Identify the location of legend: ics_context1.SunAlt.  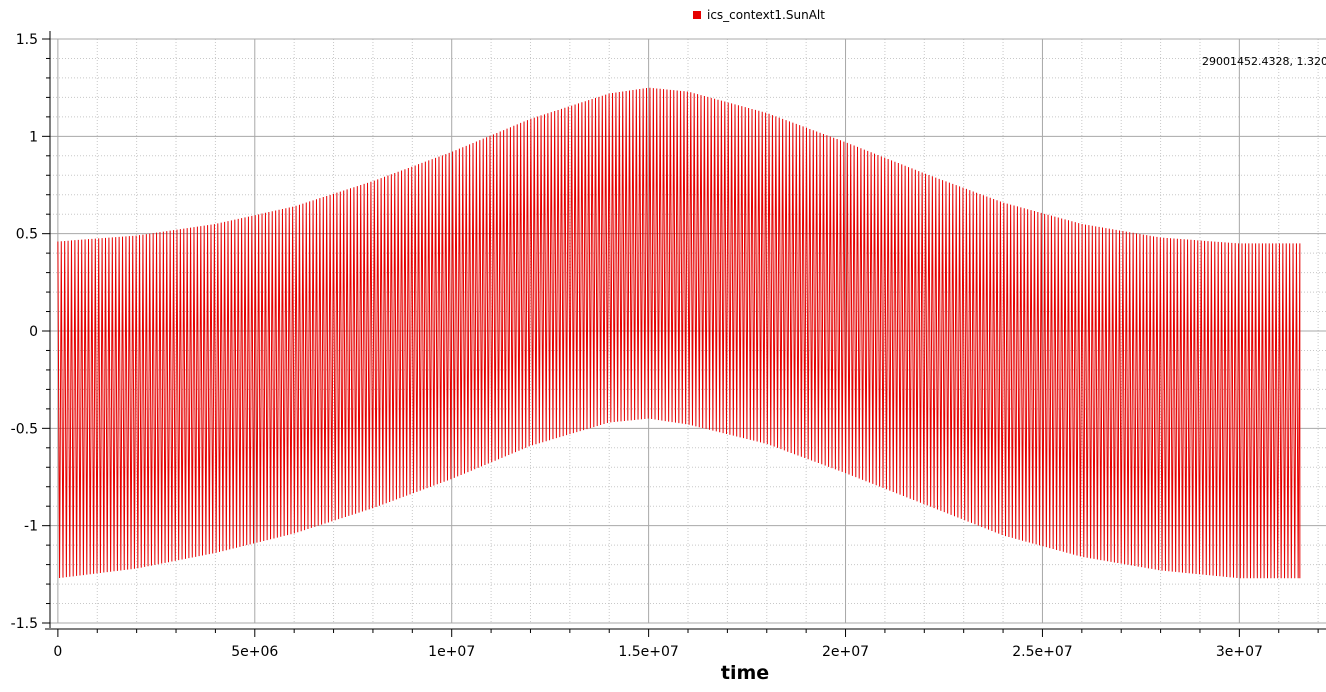
(759, 15).